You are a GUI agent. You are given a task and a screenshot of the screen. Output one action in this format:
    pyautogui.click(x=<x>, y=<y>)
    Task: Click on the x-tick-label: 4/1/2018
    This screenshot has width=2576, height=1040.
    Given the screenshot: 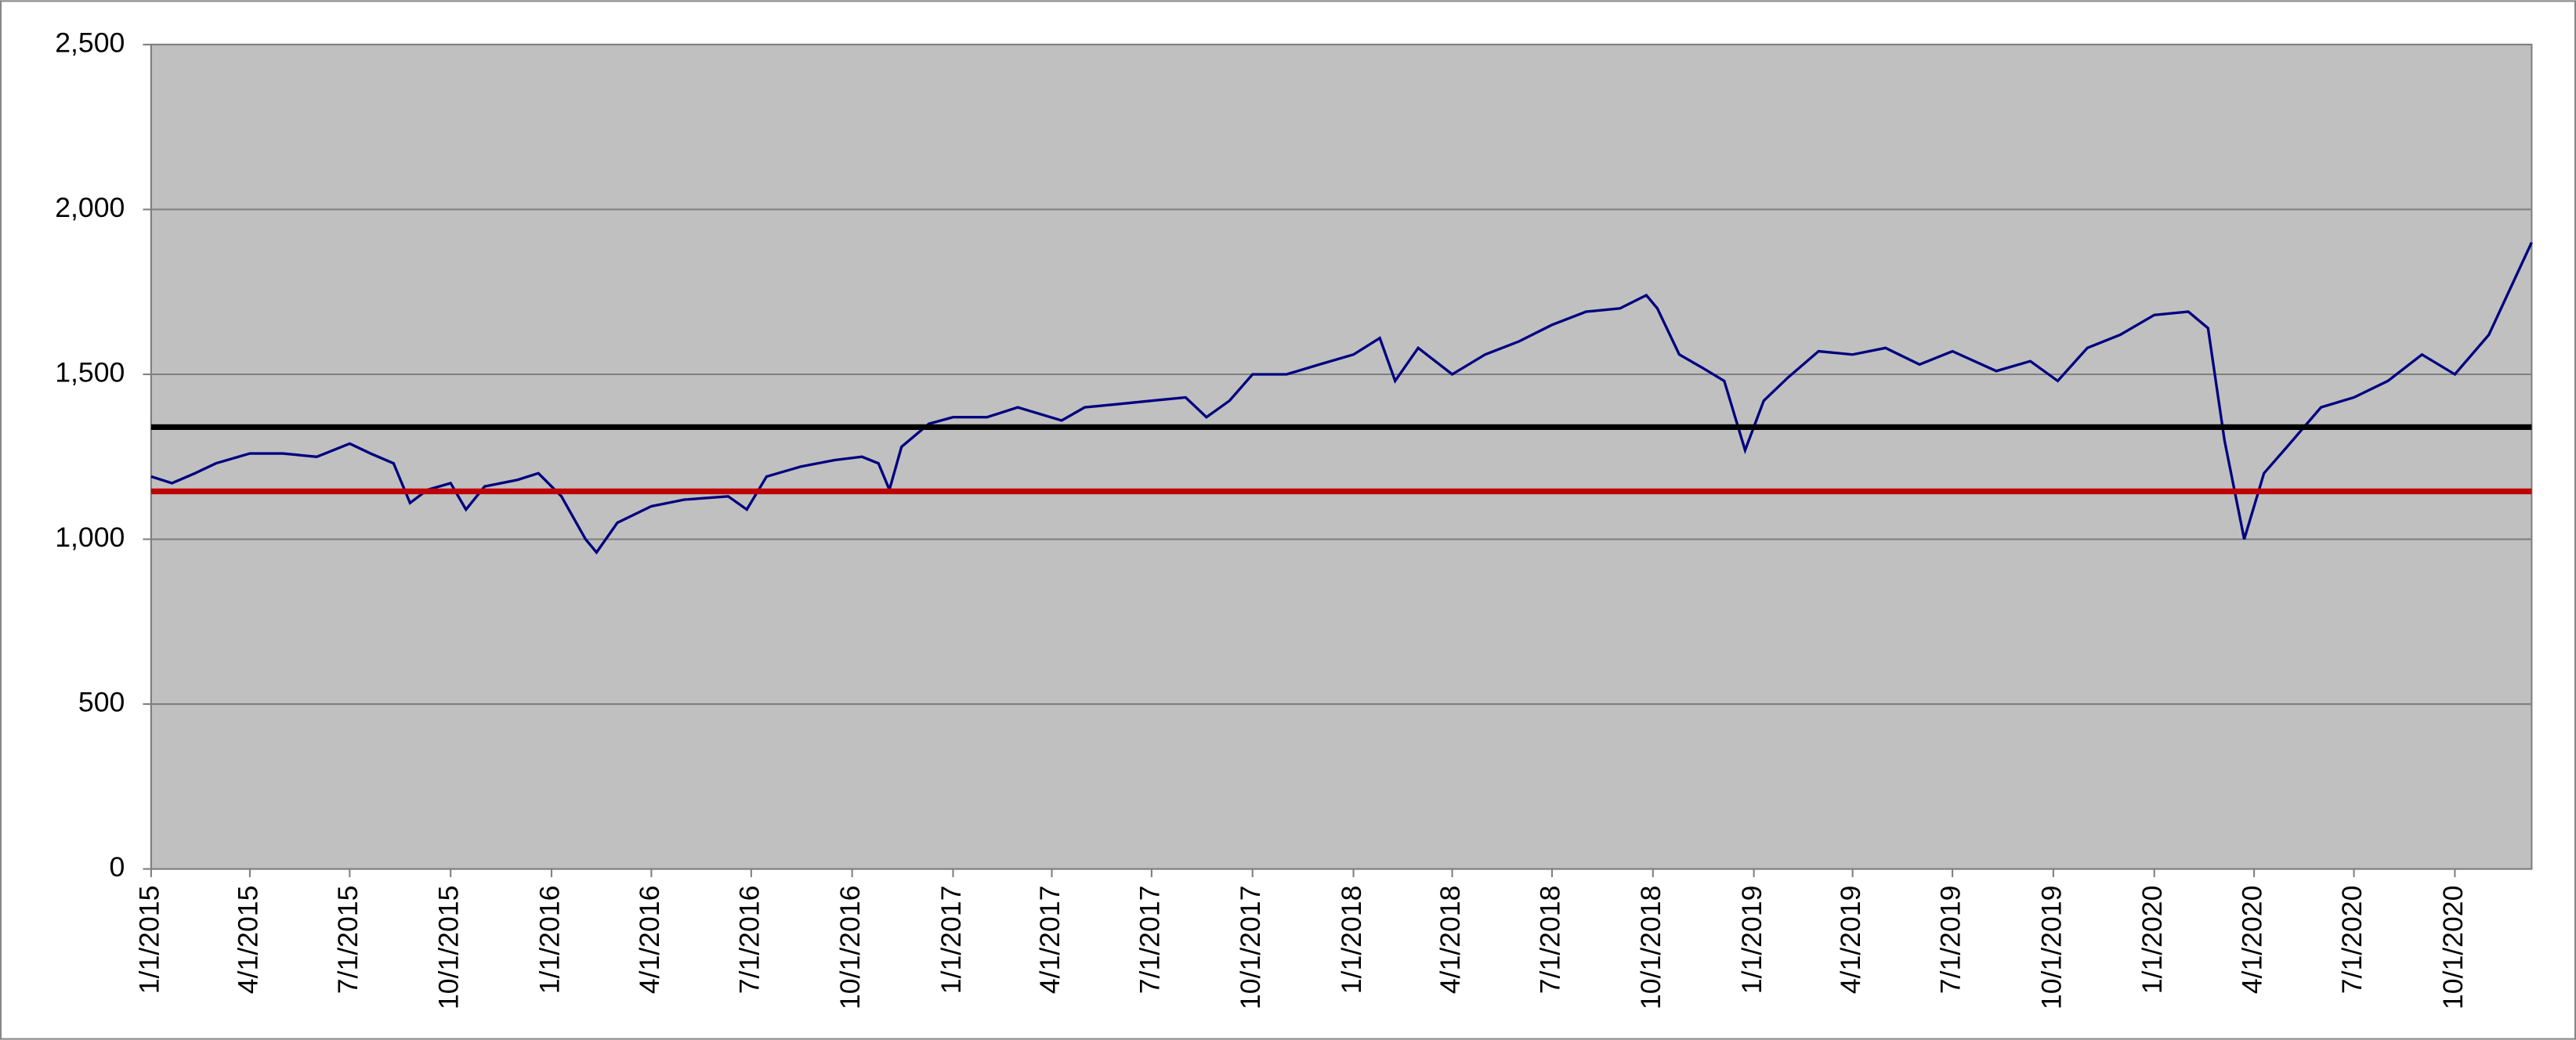 What is the action you would take?
    pyautogui.click(x=1450, y=940)
    